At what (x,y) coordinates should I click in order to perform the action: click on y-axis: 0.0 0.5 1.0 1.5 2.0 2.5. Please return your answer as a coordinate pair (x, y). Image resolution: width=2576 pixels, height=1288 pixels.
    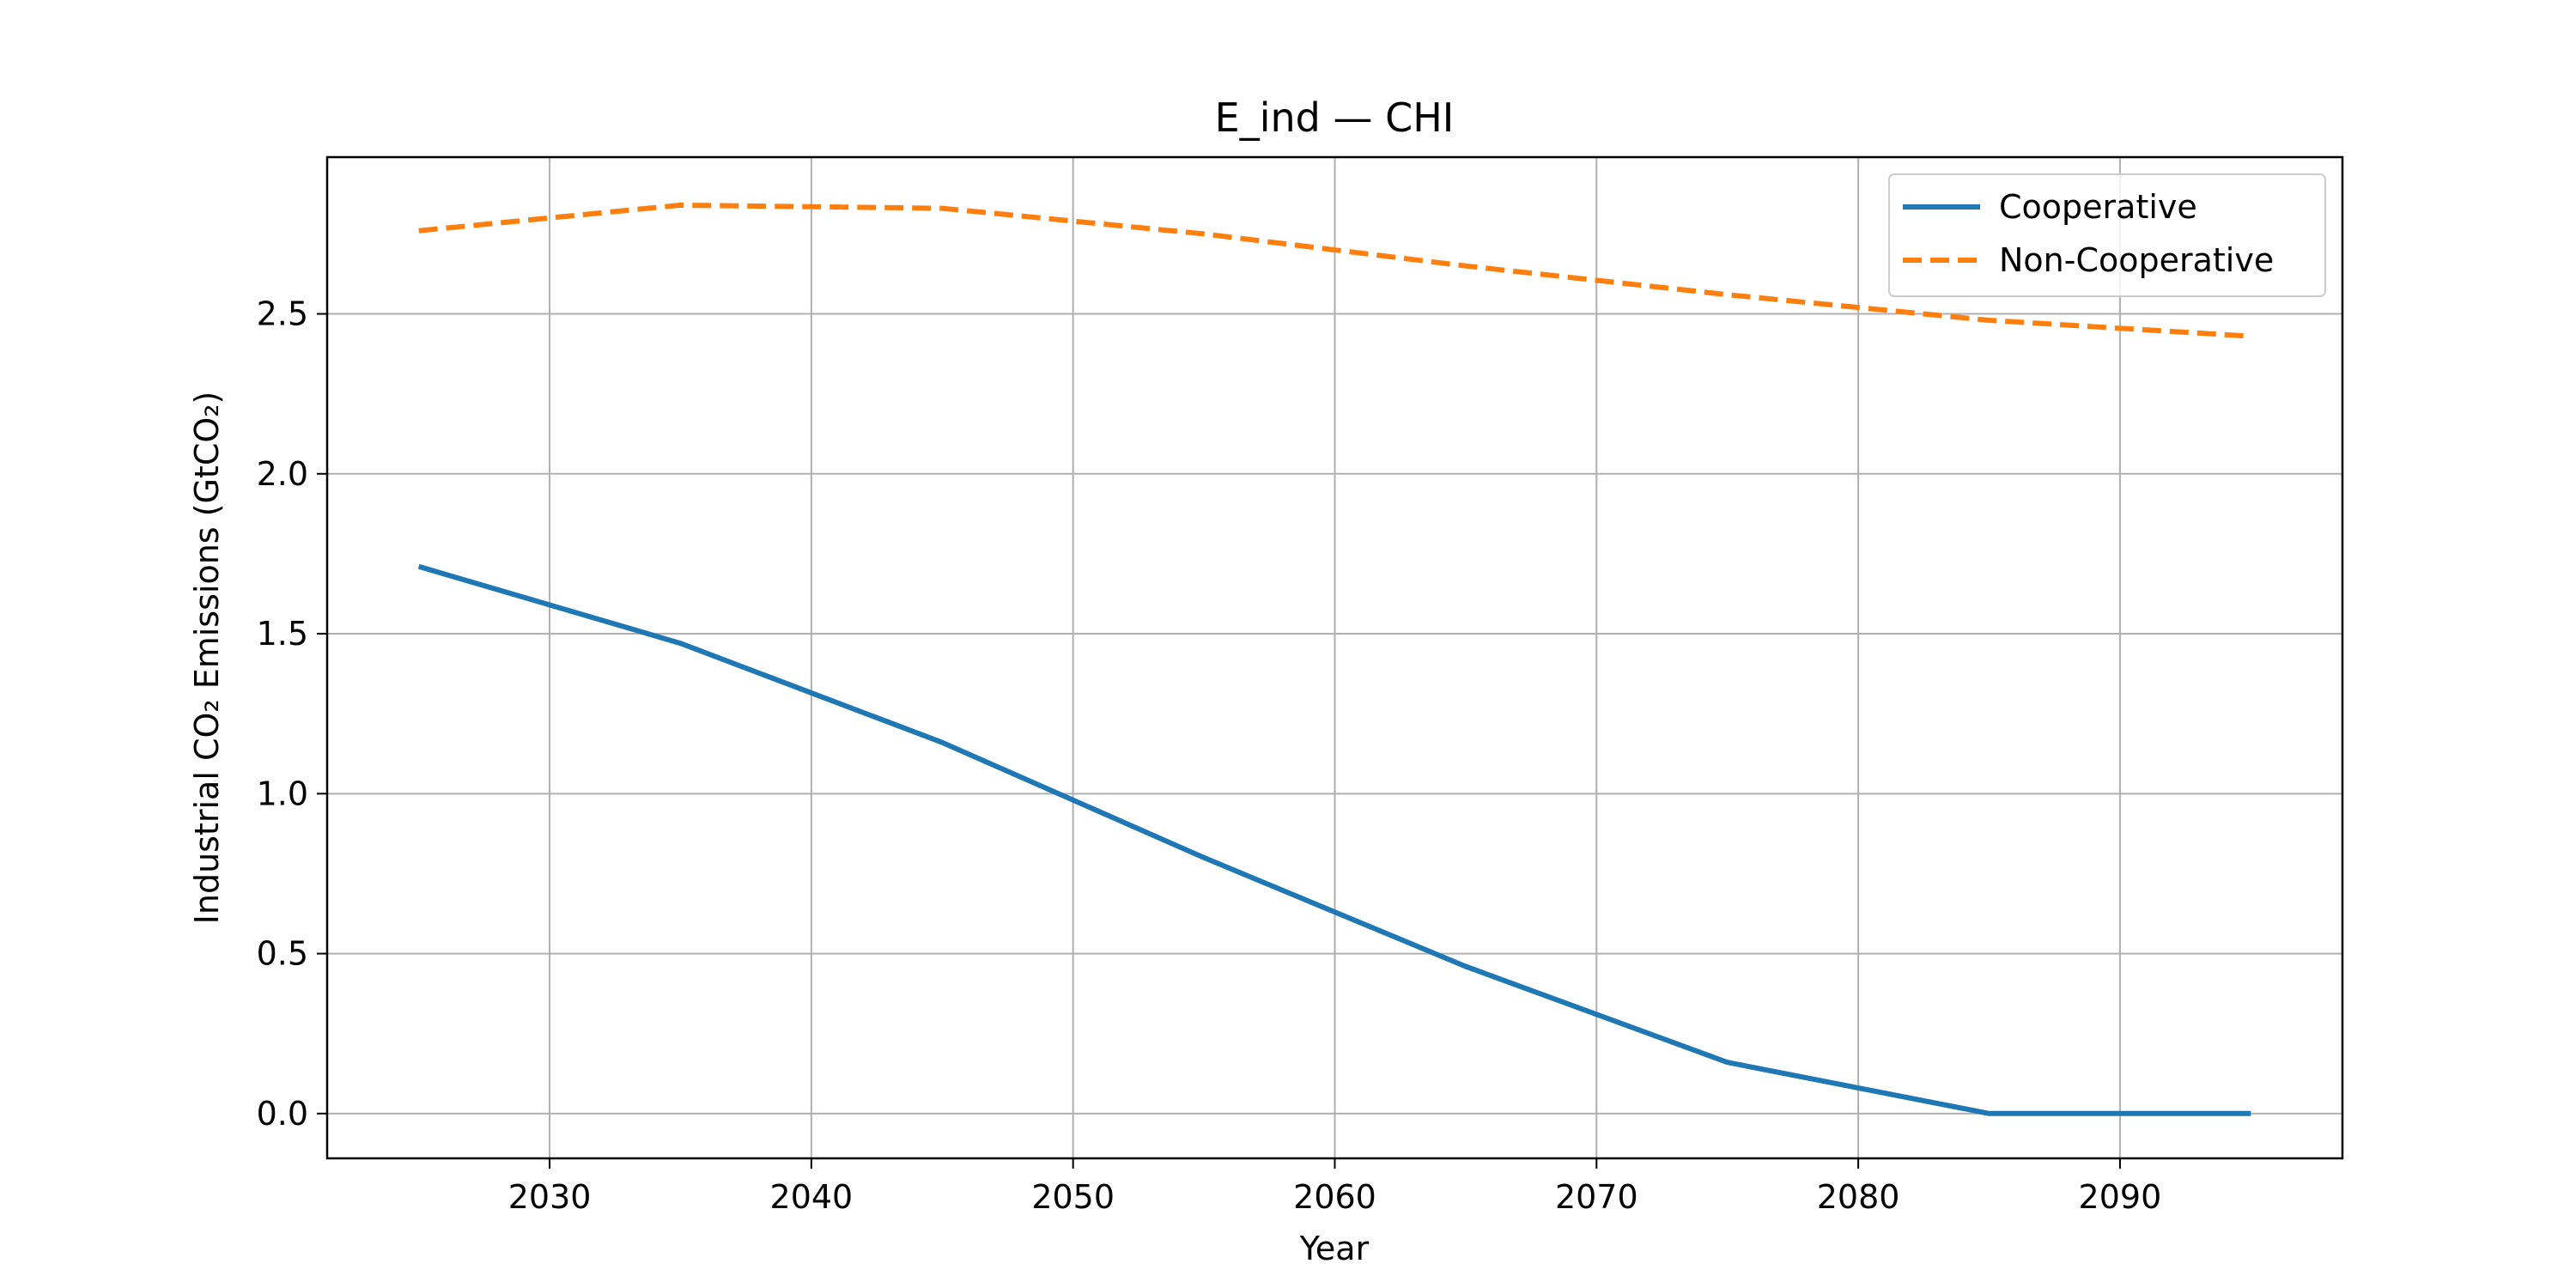
    Looking at the image, I should click on (292, 714).